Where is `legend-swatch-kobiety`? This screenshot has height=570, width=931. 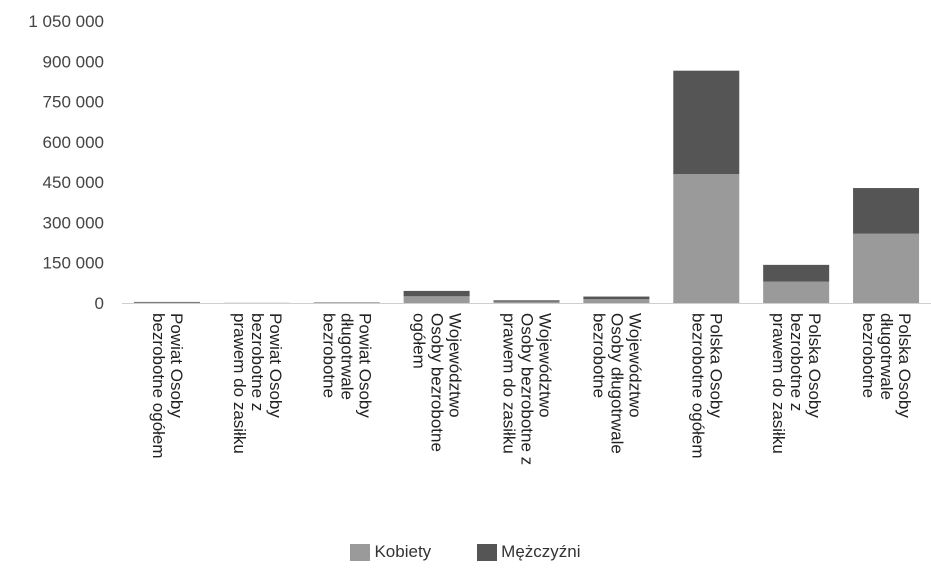 legend-swatch-kobiety is located at coordinates (360, 552).